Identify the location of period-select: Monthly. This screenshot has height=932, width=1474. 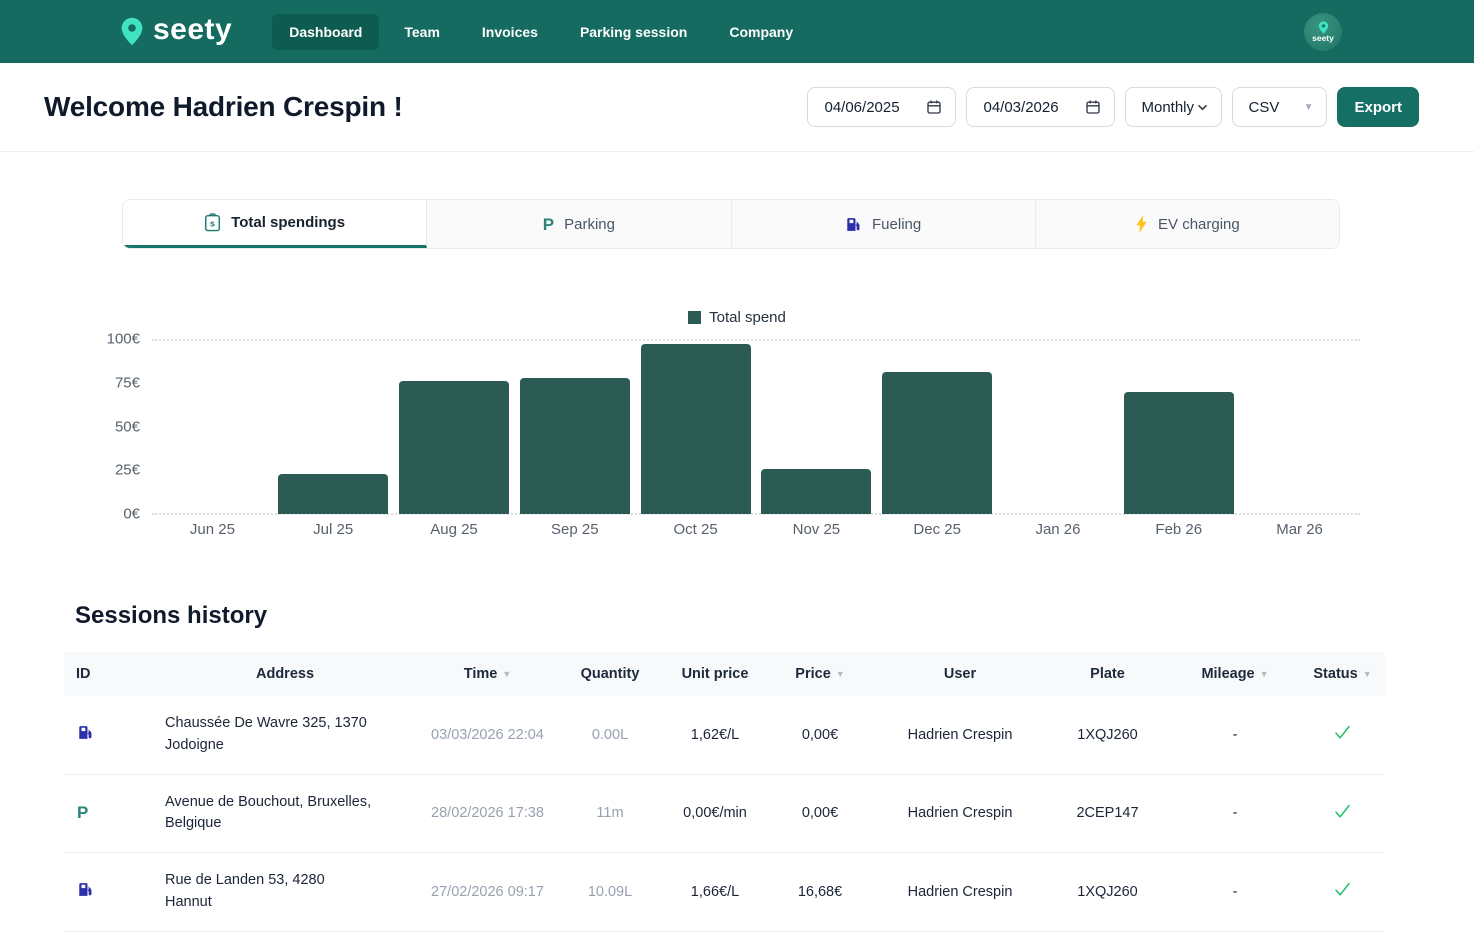
(1174, 107).